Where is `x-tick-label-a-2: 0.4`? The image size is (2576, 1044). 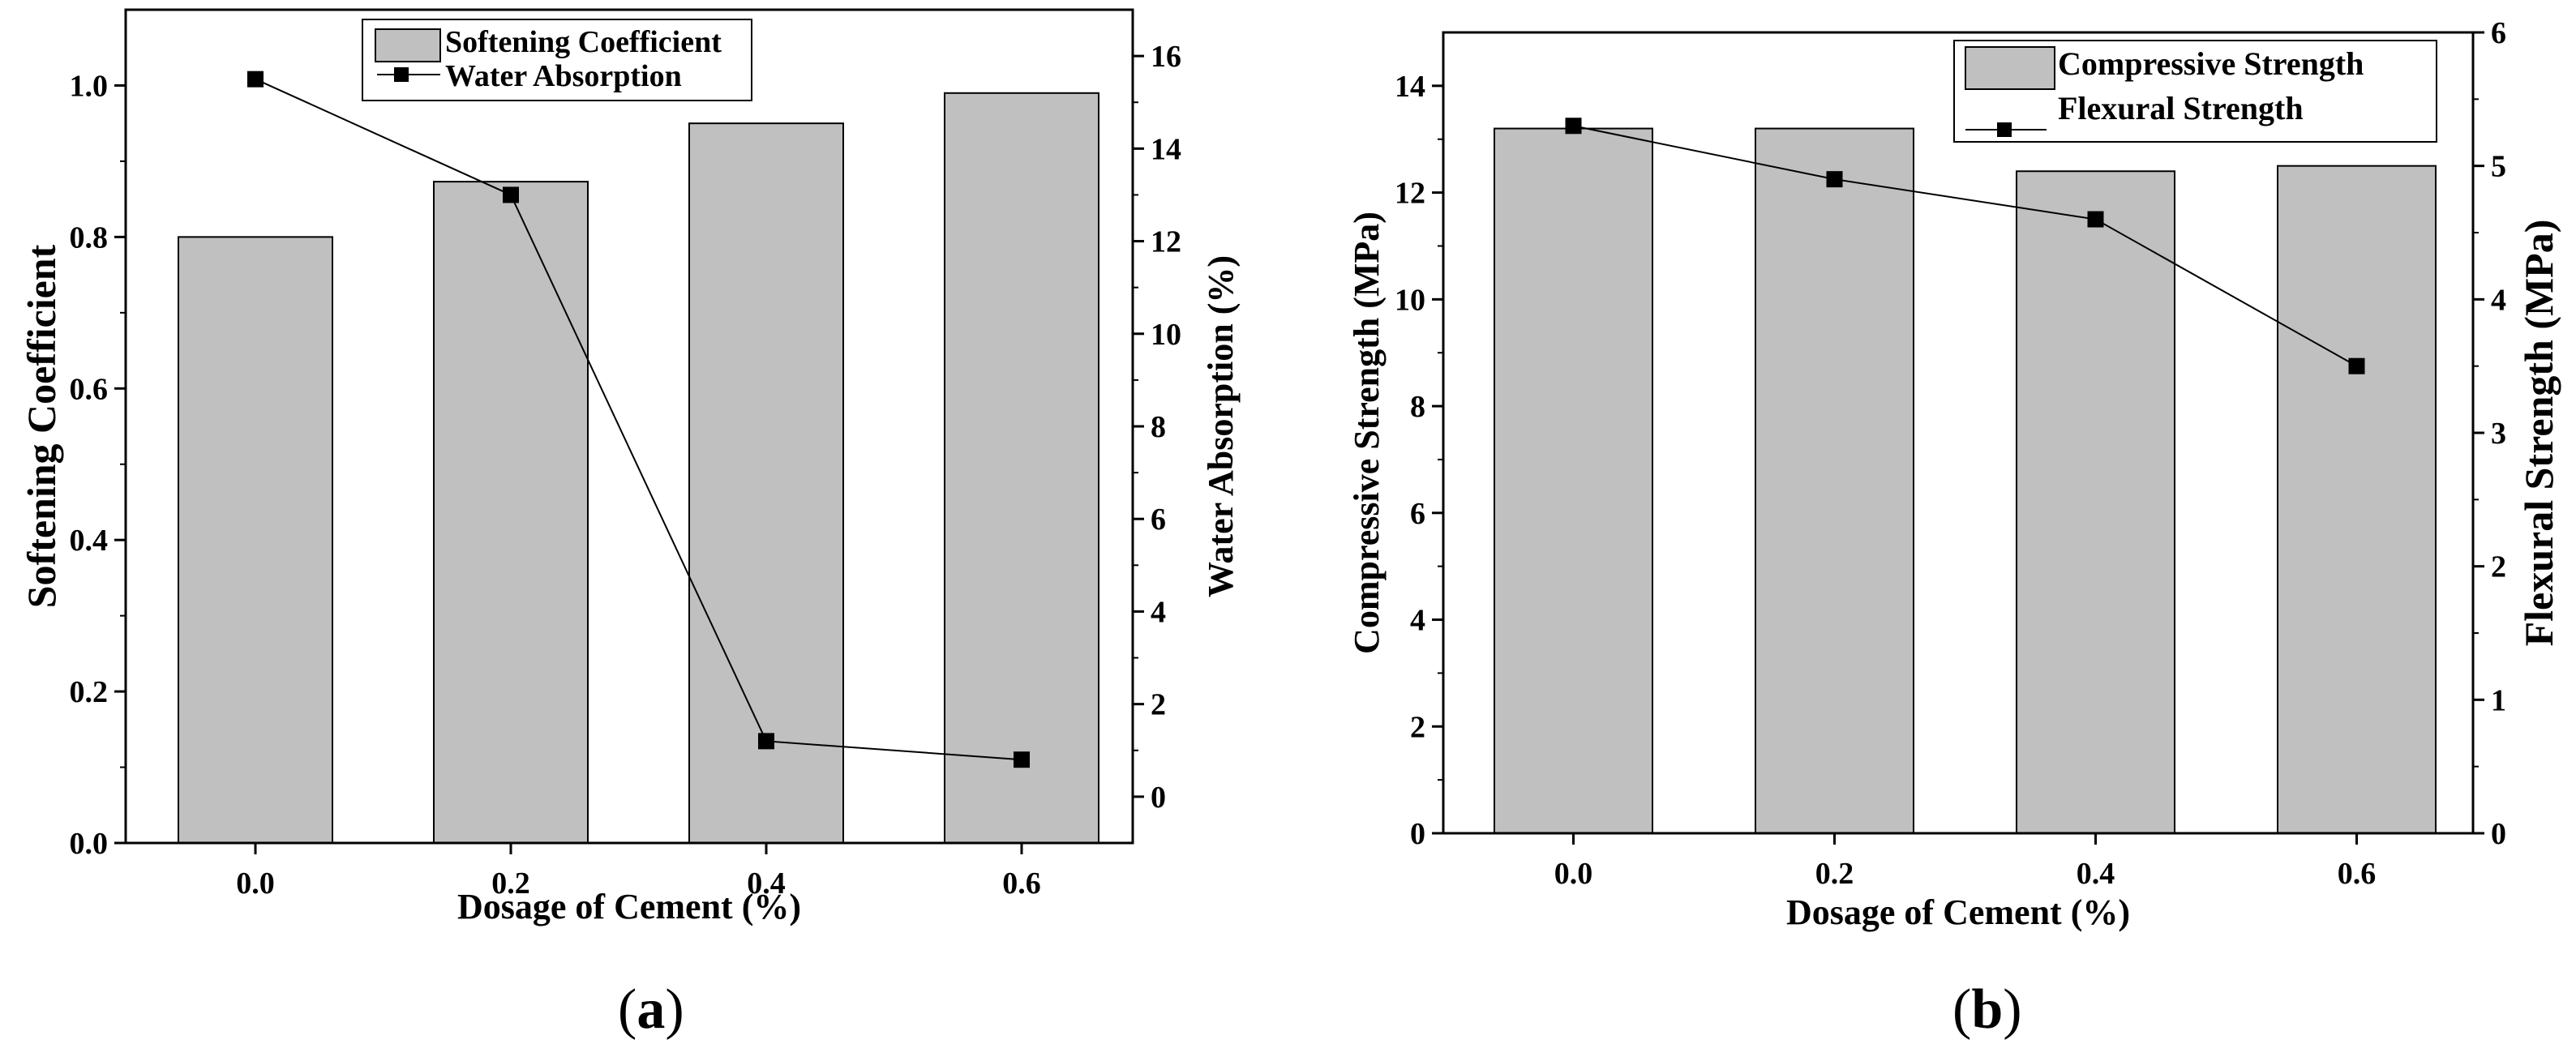
x-tick-label-a-2: 0.4 is located at coordinates (766, 884).